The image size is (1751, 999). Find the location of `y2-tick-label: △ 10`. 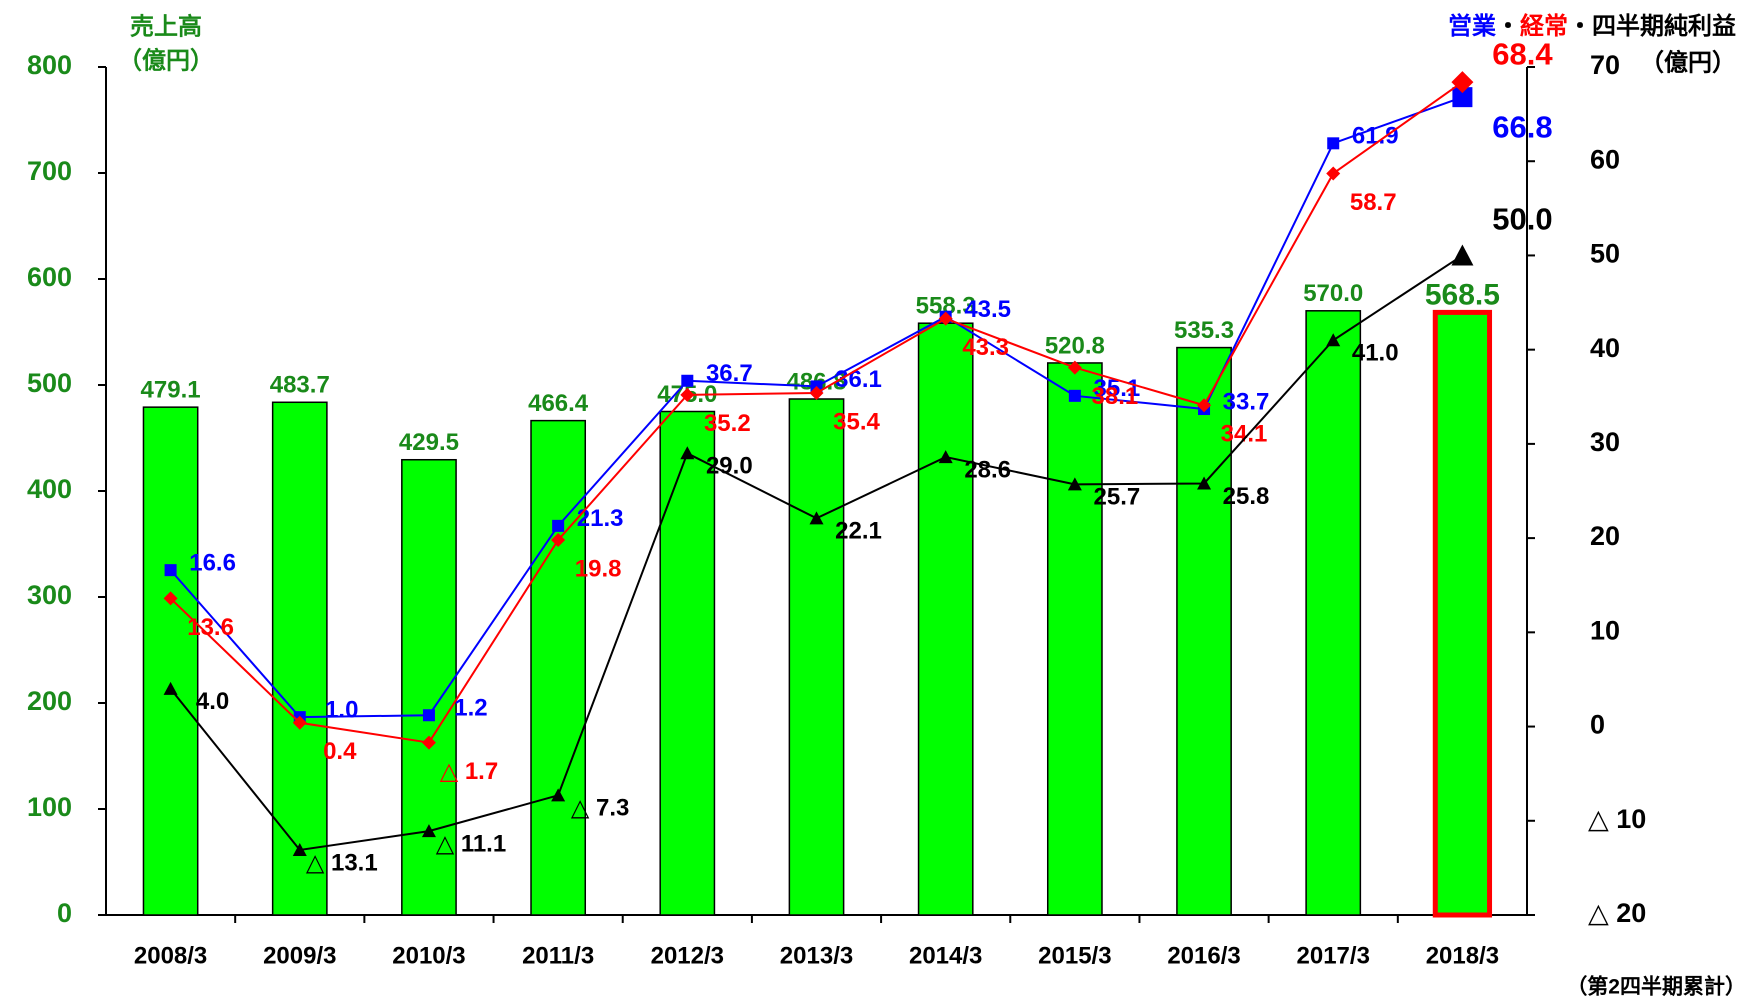

y2-tick-label: △ 10 is located at coordinates (1617, 819).